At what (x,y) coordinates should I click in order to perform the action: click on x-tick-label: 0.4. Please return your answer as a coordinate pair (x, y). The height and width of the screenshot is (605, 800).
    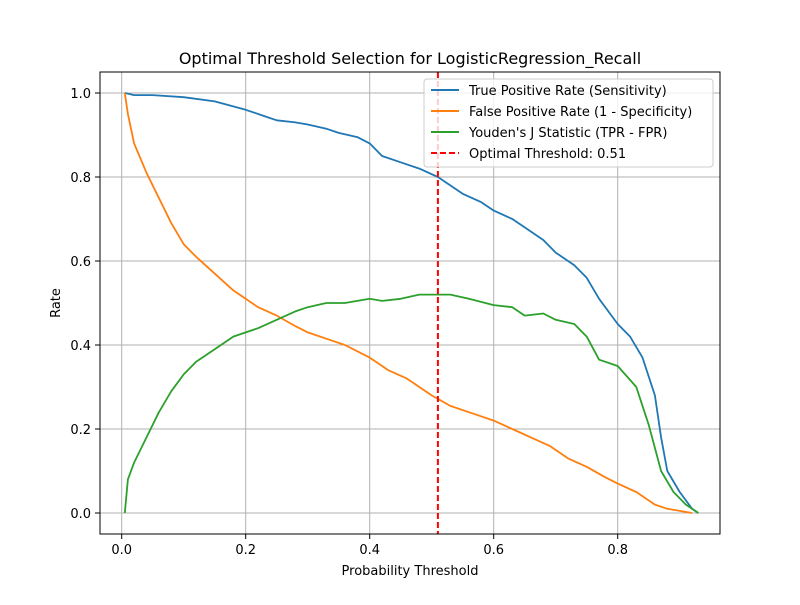
    Looking at the image, I should click on (369, 550).